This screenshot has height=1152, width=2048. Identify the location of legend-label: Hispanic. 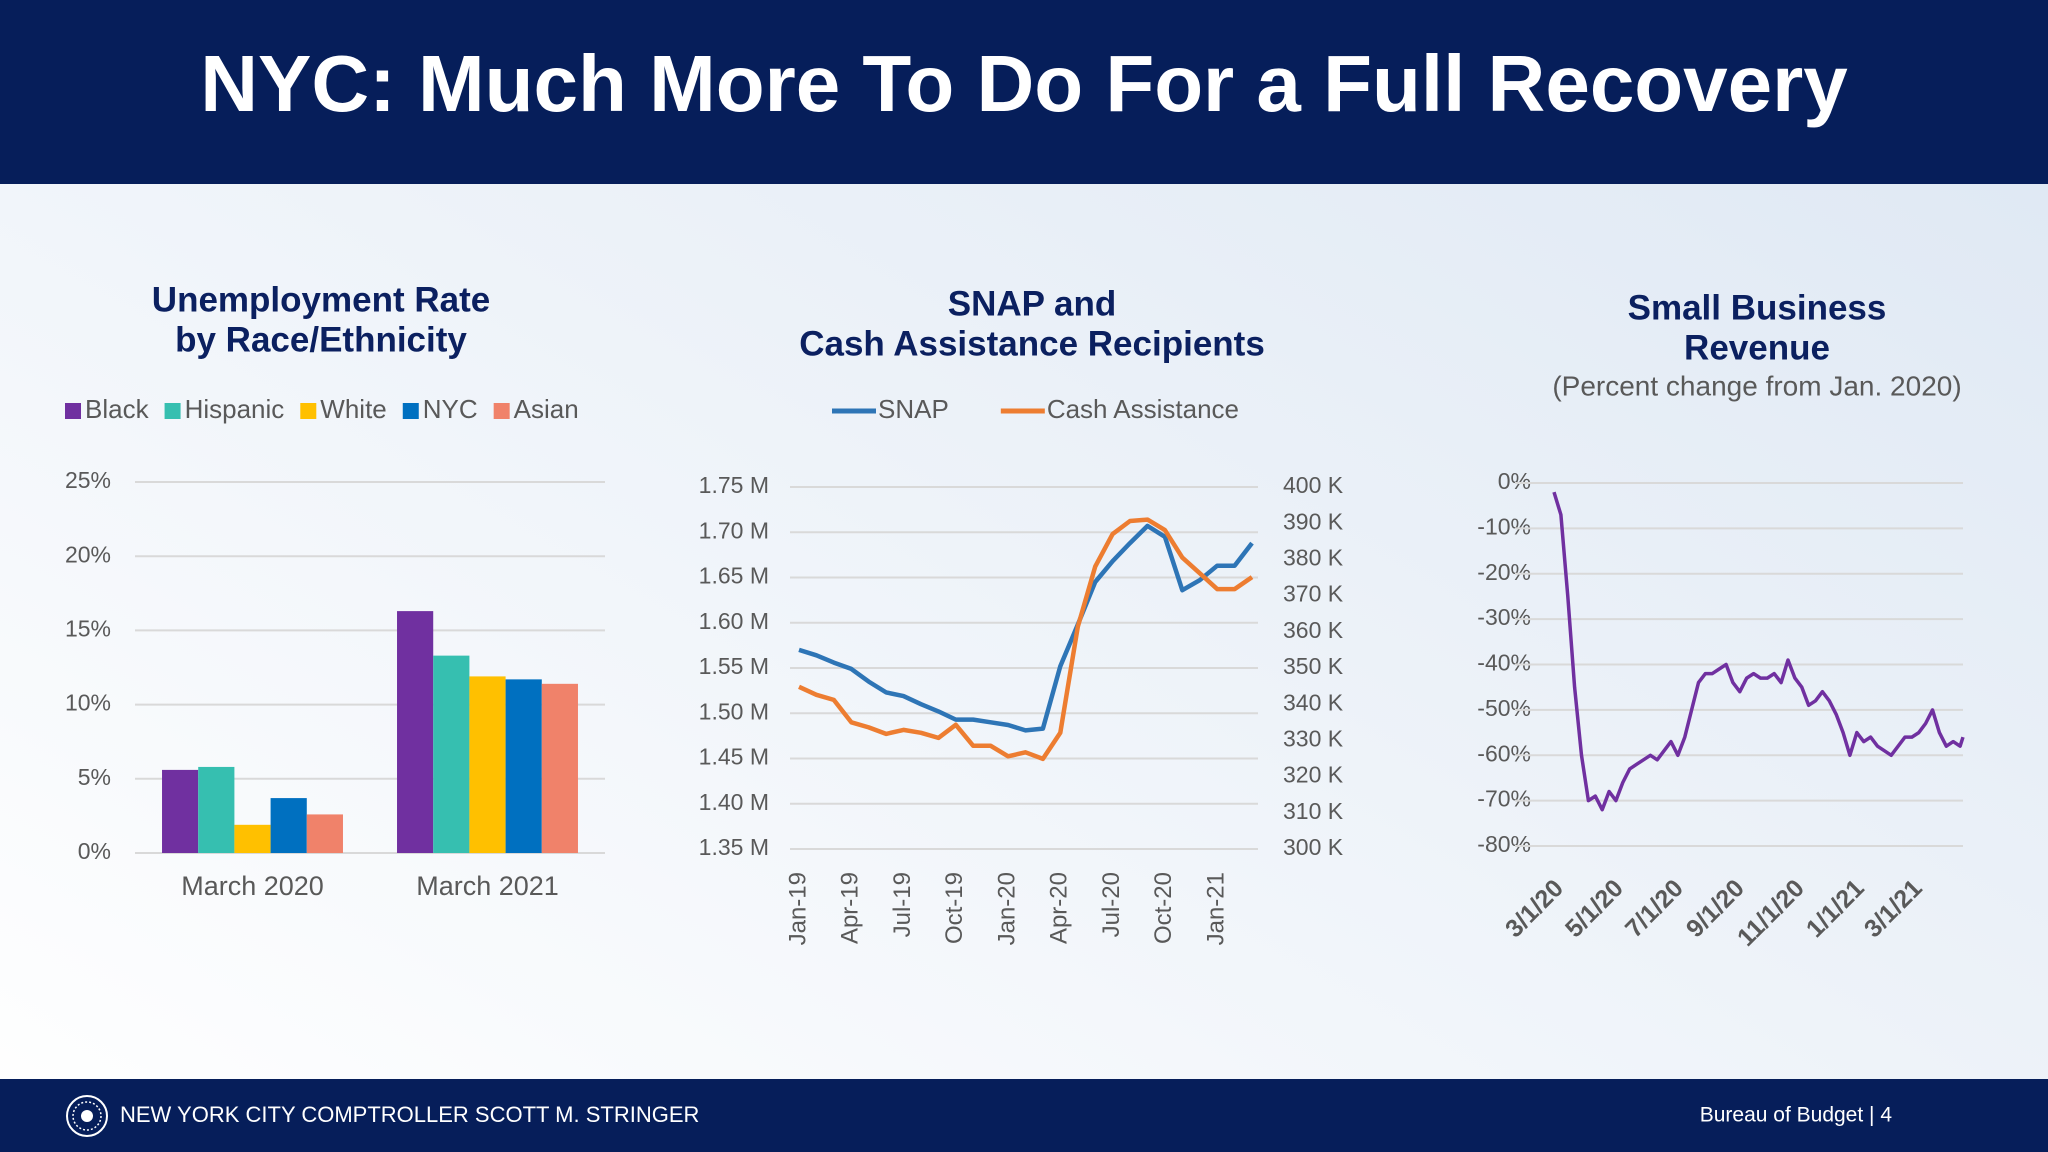
(235, 409).